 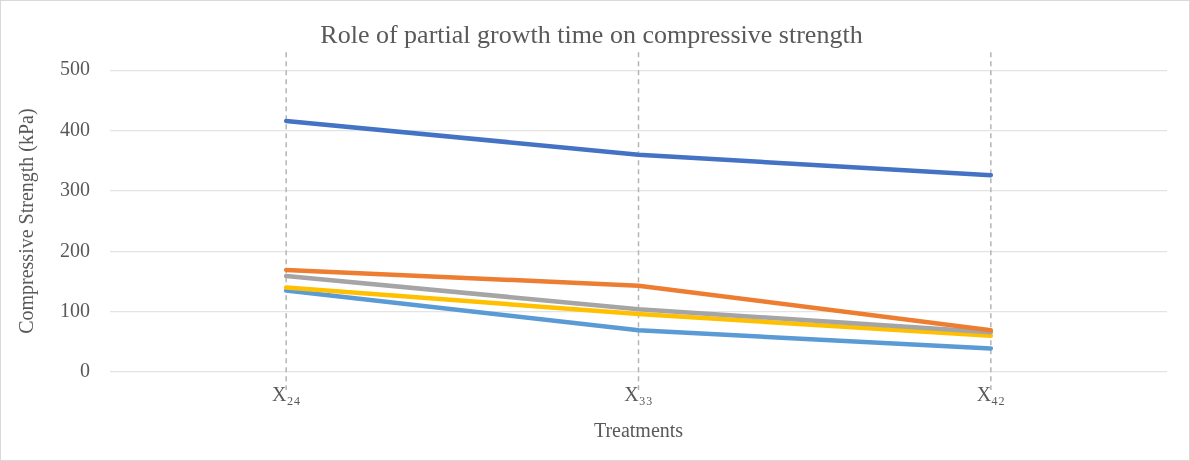 What do you see at coordinates (27, 221) in the screenshot?
I see `y-axis-title: Compressive Strength (kPa)` at bounding box center [27, 221].